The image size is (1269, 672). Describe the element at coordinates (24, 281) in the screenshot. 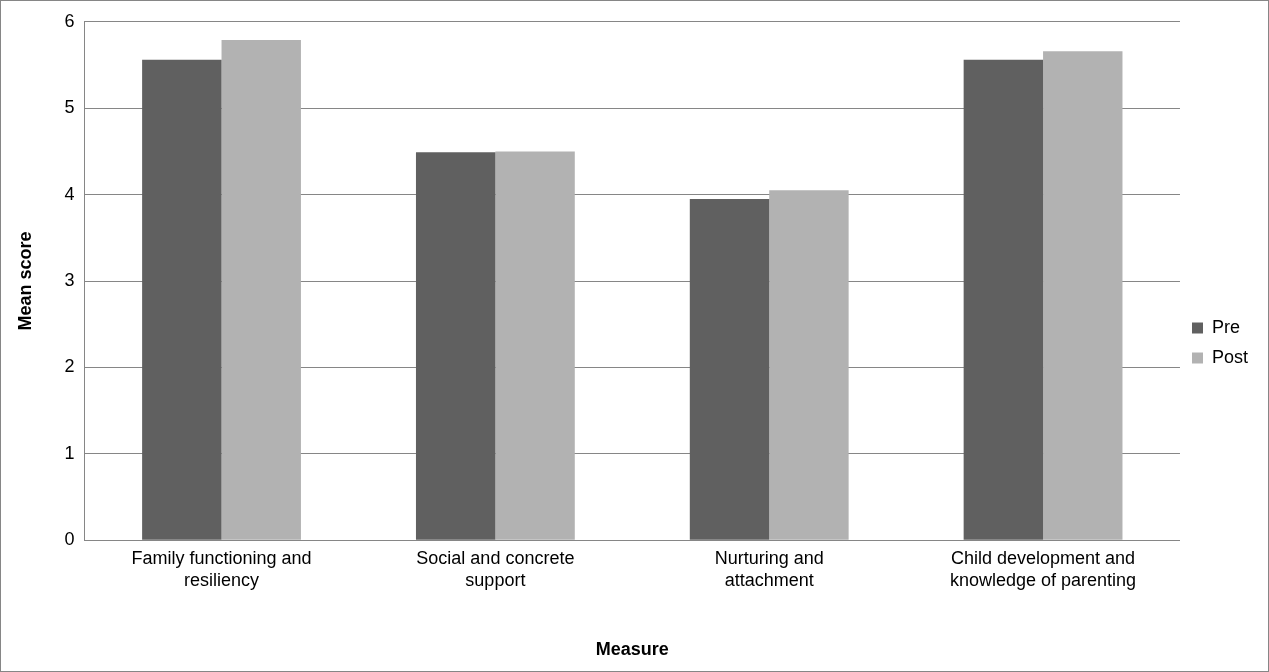

I see `y-axis-title: Mean score` at that location.